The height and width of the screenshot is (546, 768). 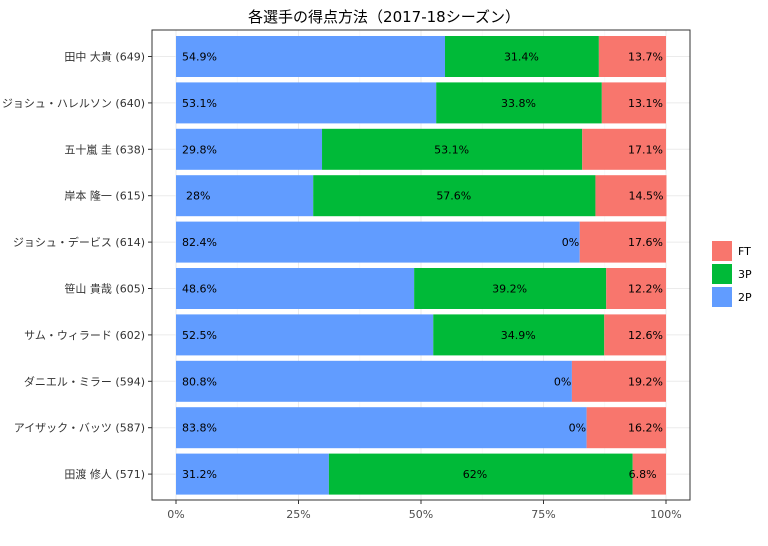 I want to click on y-tick-label: ジョシュ・ハレルソン (640), so click(x=73, y=103).